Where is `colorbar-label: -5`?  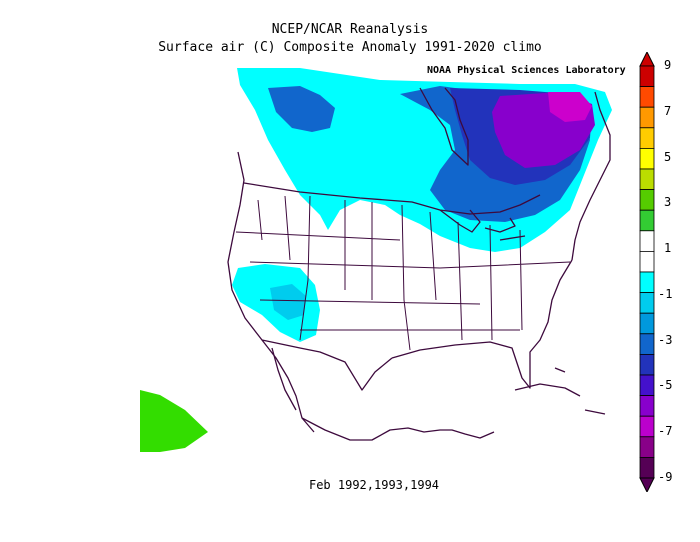 colorbar-label: -5 is located at coordinates (665, 385).